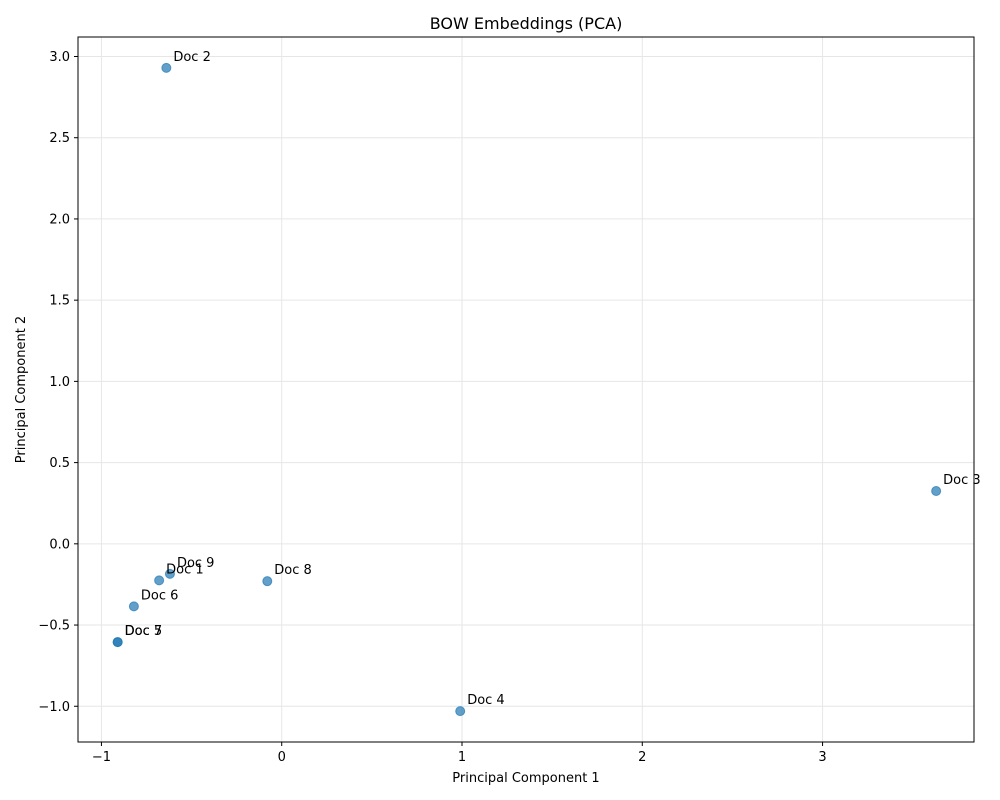 This screenshot has height=800, width=1000. What do you see at coordinates (101, 757) in the screenshot?
I see `x-tick-label: −1` at bounding box center [101, 757].